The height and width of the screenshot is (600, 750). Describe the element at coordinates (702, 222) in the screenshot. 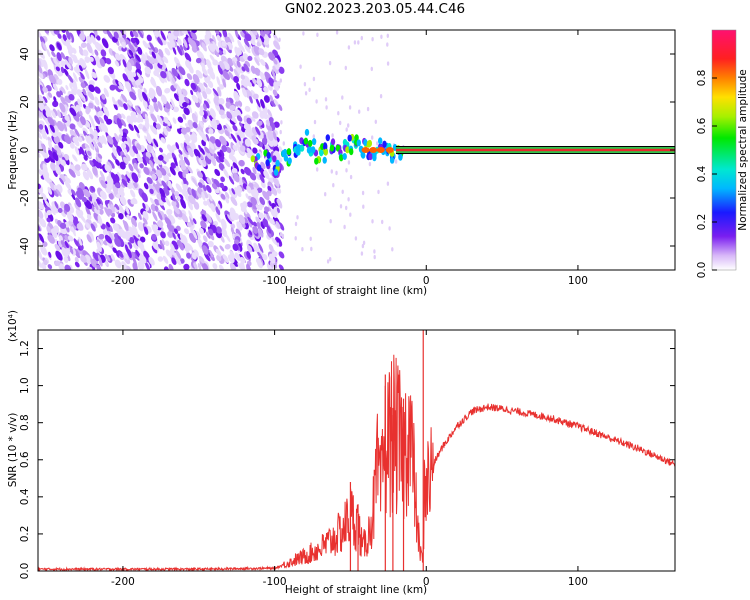

I see `colorbar-tick-label: 0.2` at that location.